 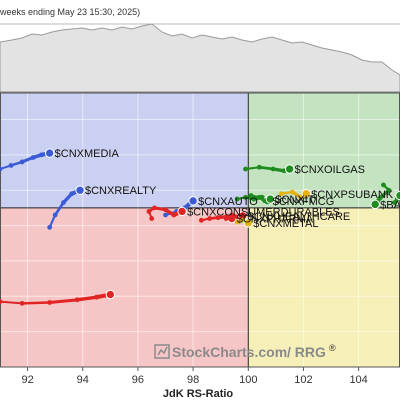 I want to click on series-label-cnxfmcg: $CNXFMCG, so click(x=304, y=202).